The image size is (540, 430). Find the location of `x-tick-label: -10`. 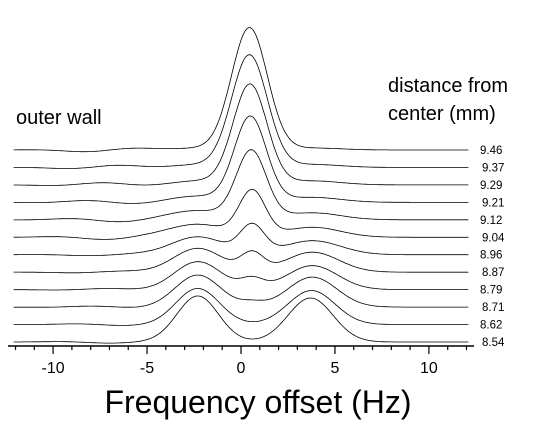

x-tick-label: -10 is located at coordinates (53, 368).